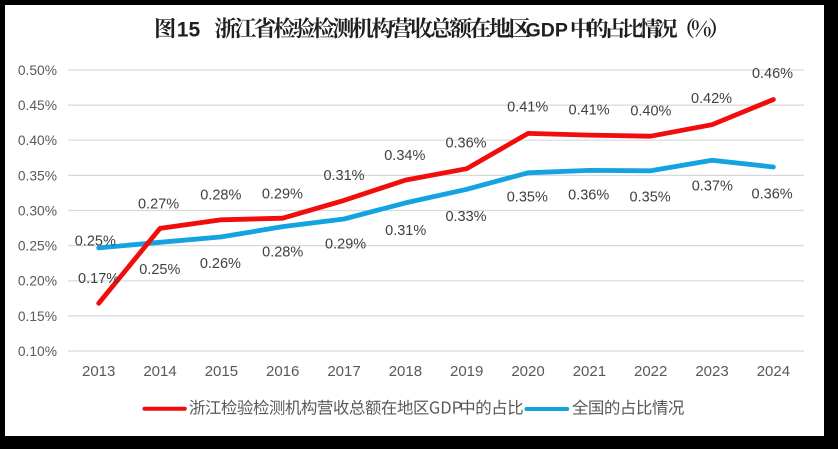  Describe the element at coordinates (220, 264) in the screenshot. I see `svg-text: 0.26%` at that location.